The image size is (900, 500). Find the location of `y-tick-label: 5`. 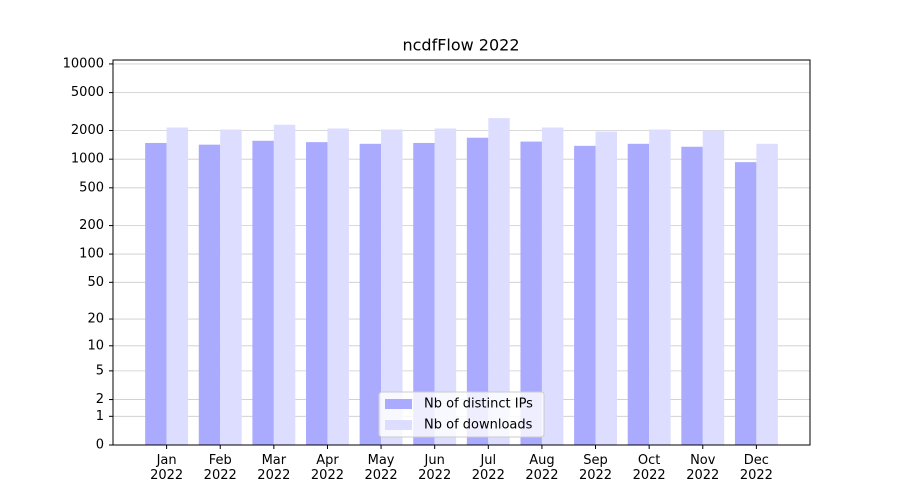

y-tick-label: 5 is located at coordinates (100, 370).